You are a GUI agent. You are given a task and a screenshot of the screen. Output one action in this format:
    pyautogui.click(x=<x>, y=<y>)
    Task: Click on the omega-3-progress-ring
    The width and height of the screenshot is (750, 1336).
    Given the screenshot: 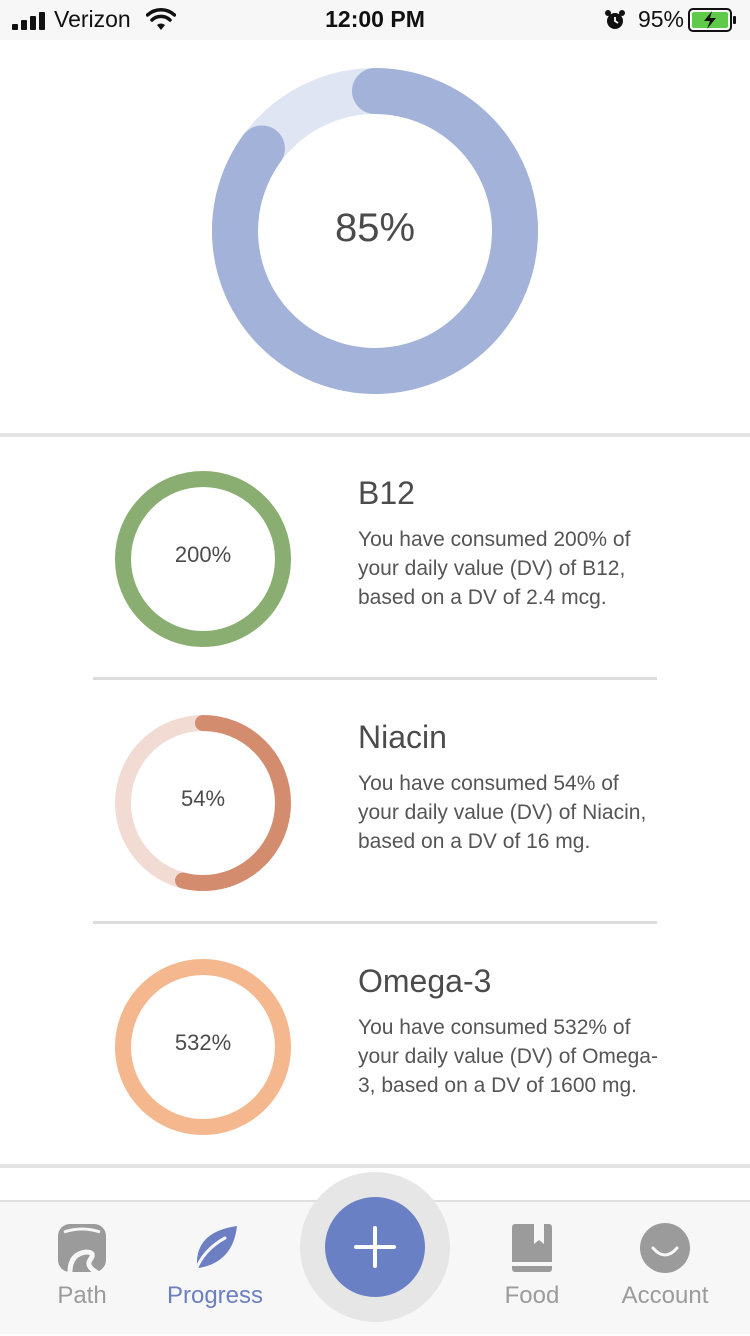 What is the action you would take?
    pyautogui.click(x=203, y=1047)
    